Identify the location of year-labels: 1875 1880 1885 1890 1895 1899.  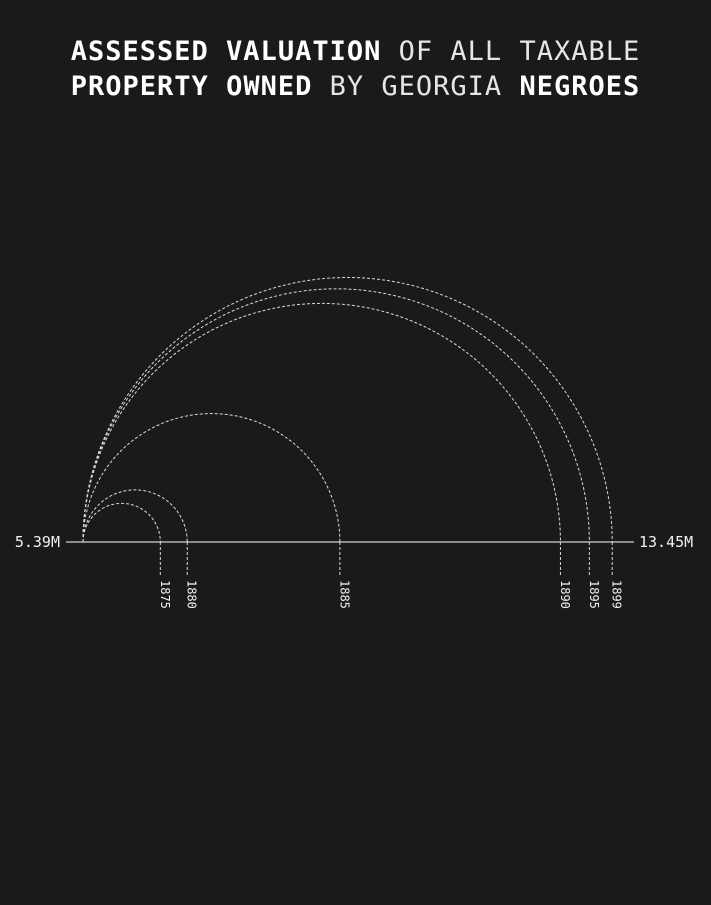
(391, 575).